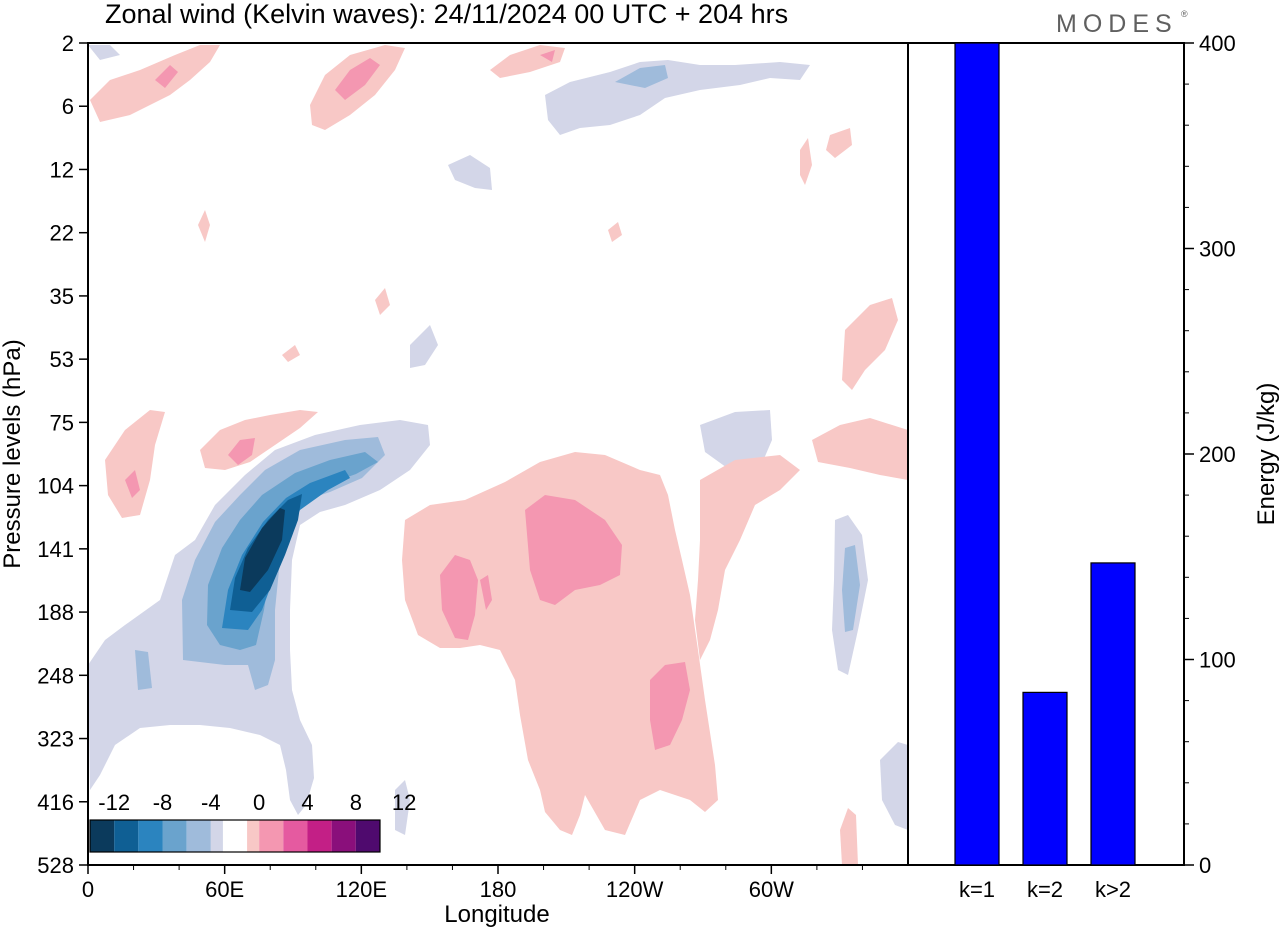  What do you see at coordinates (356, 802) in the screenshot?
I see `colorbar-label: 8` at bounding box center [356, 802].